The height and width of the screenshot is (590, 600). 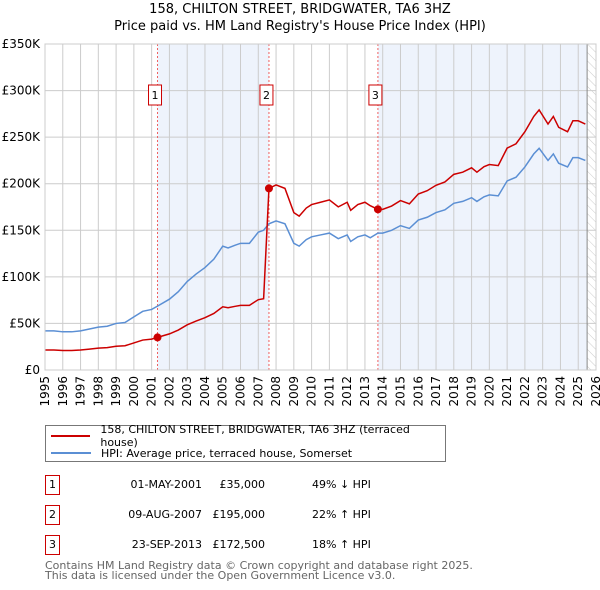 I want to click on x-tick-label: 2013, so click(x=365, y=391).